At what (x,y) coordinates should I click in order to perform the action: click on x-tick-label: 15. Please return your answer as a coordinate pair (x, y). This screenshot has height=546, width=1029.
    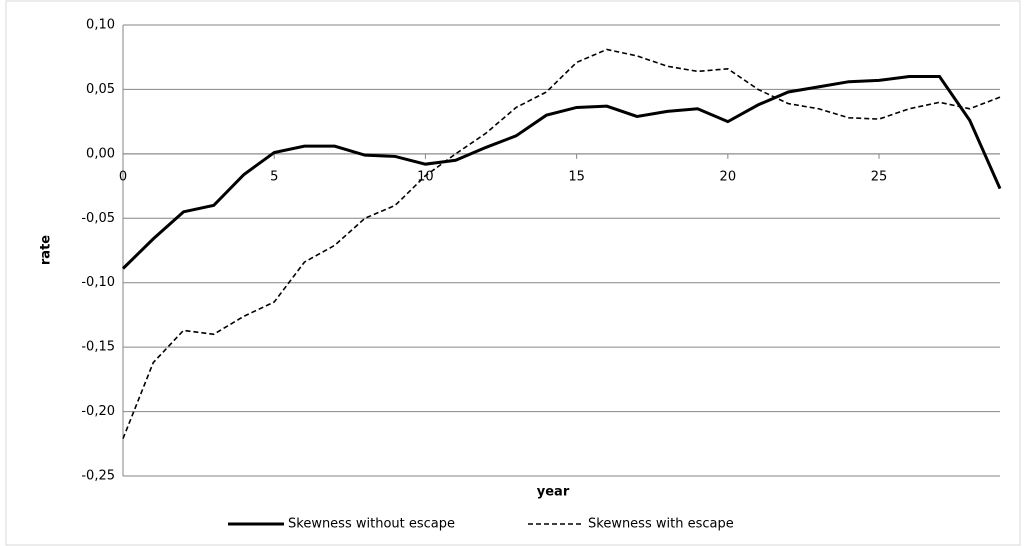
    Looking at the image, I should click on (576, 176).